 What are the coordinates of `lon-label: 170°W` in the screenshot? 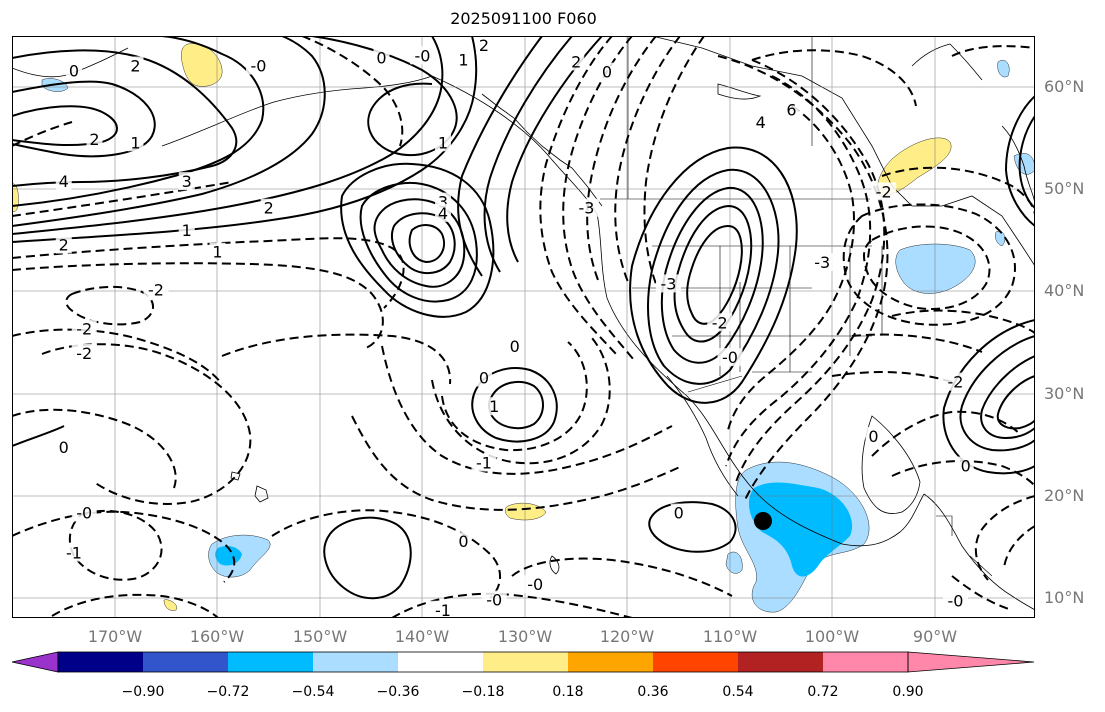 It's located at (115, 636).